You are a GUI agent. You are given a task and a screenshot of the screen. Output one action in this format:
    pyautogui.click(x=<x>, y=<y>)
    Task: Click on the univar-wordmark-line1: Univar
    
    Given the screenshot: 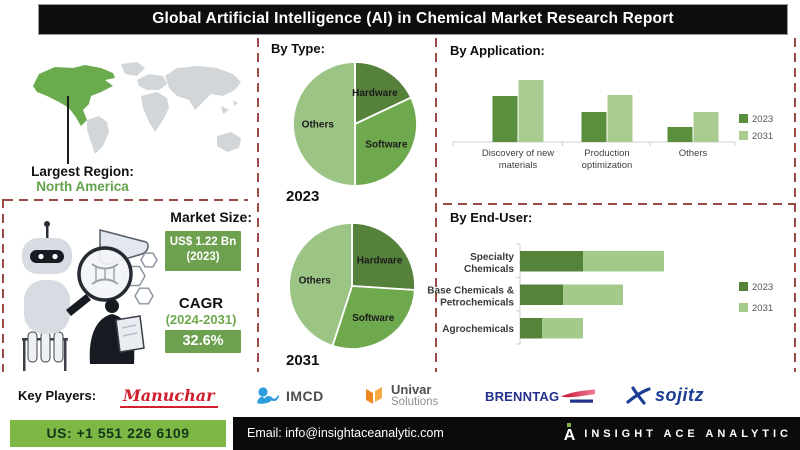 What is the action you would take?
    pyautogui.click(x=411, y=389)
    